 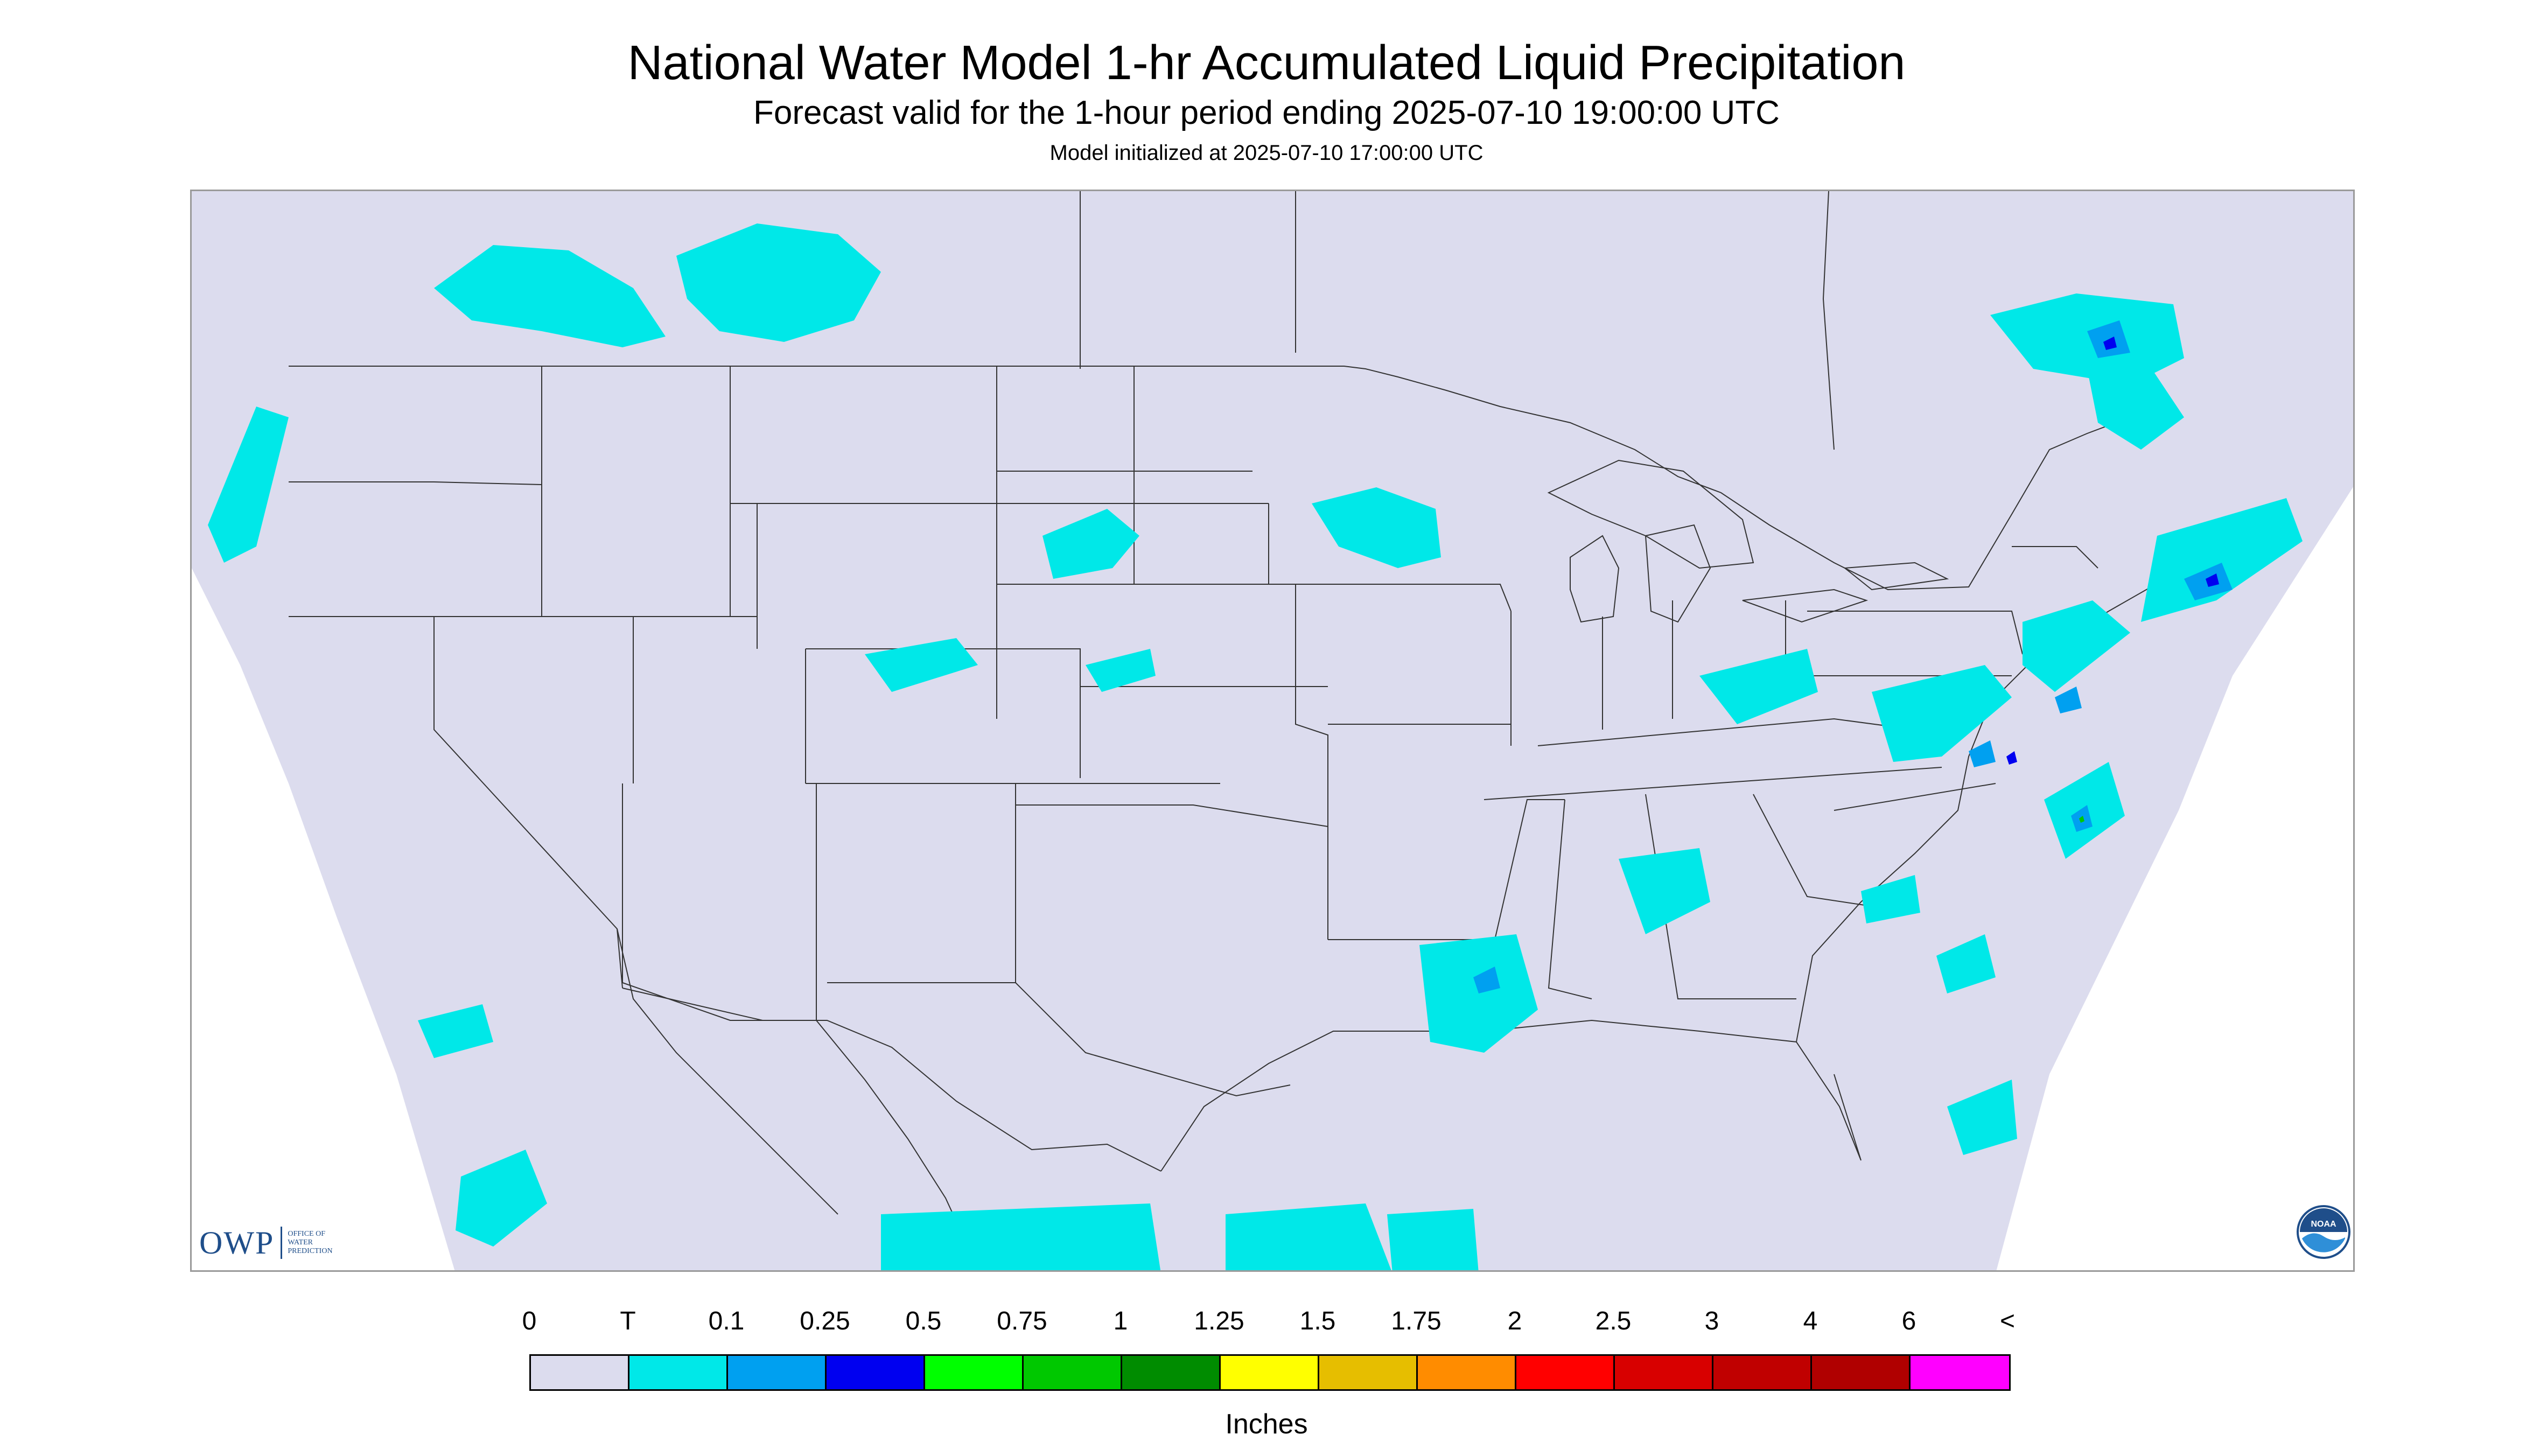 I want to click on legend-tick-13: 4, so click(x=1811, y=1321).